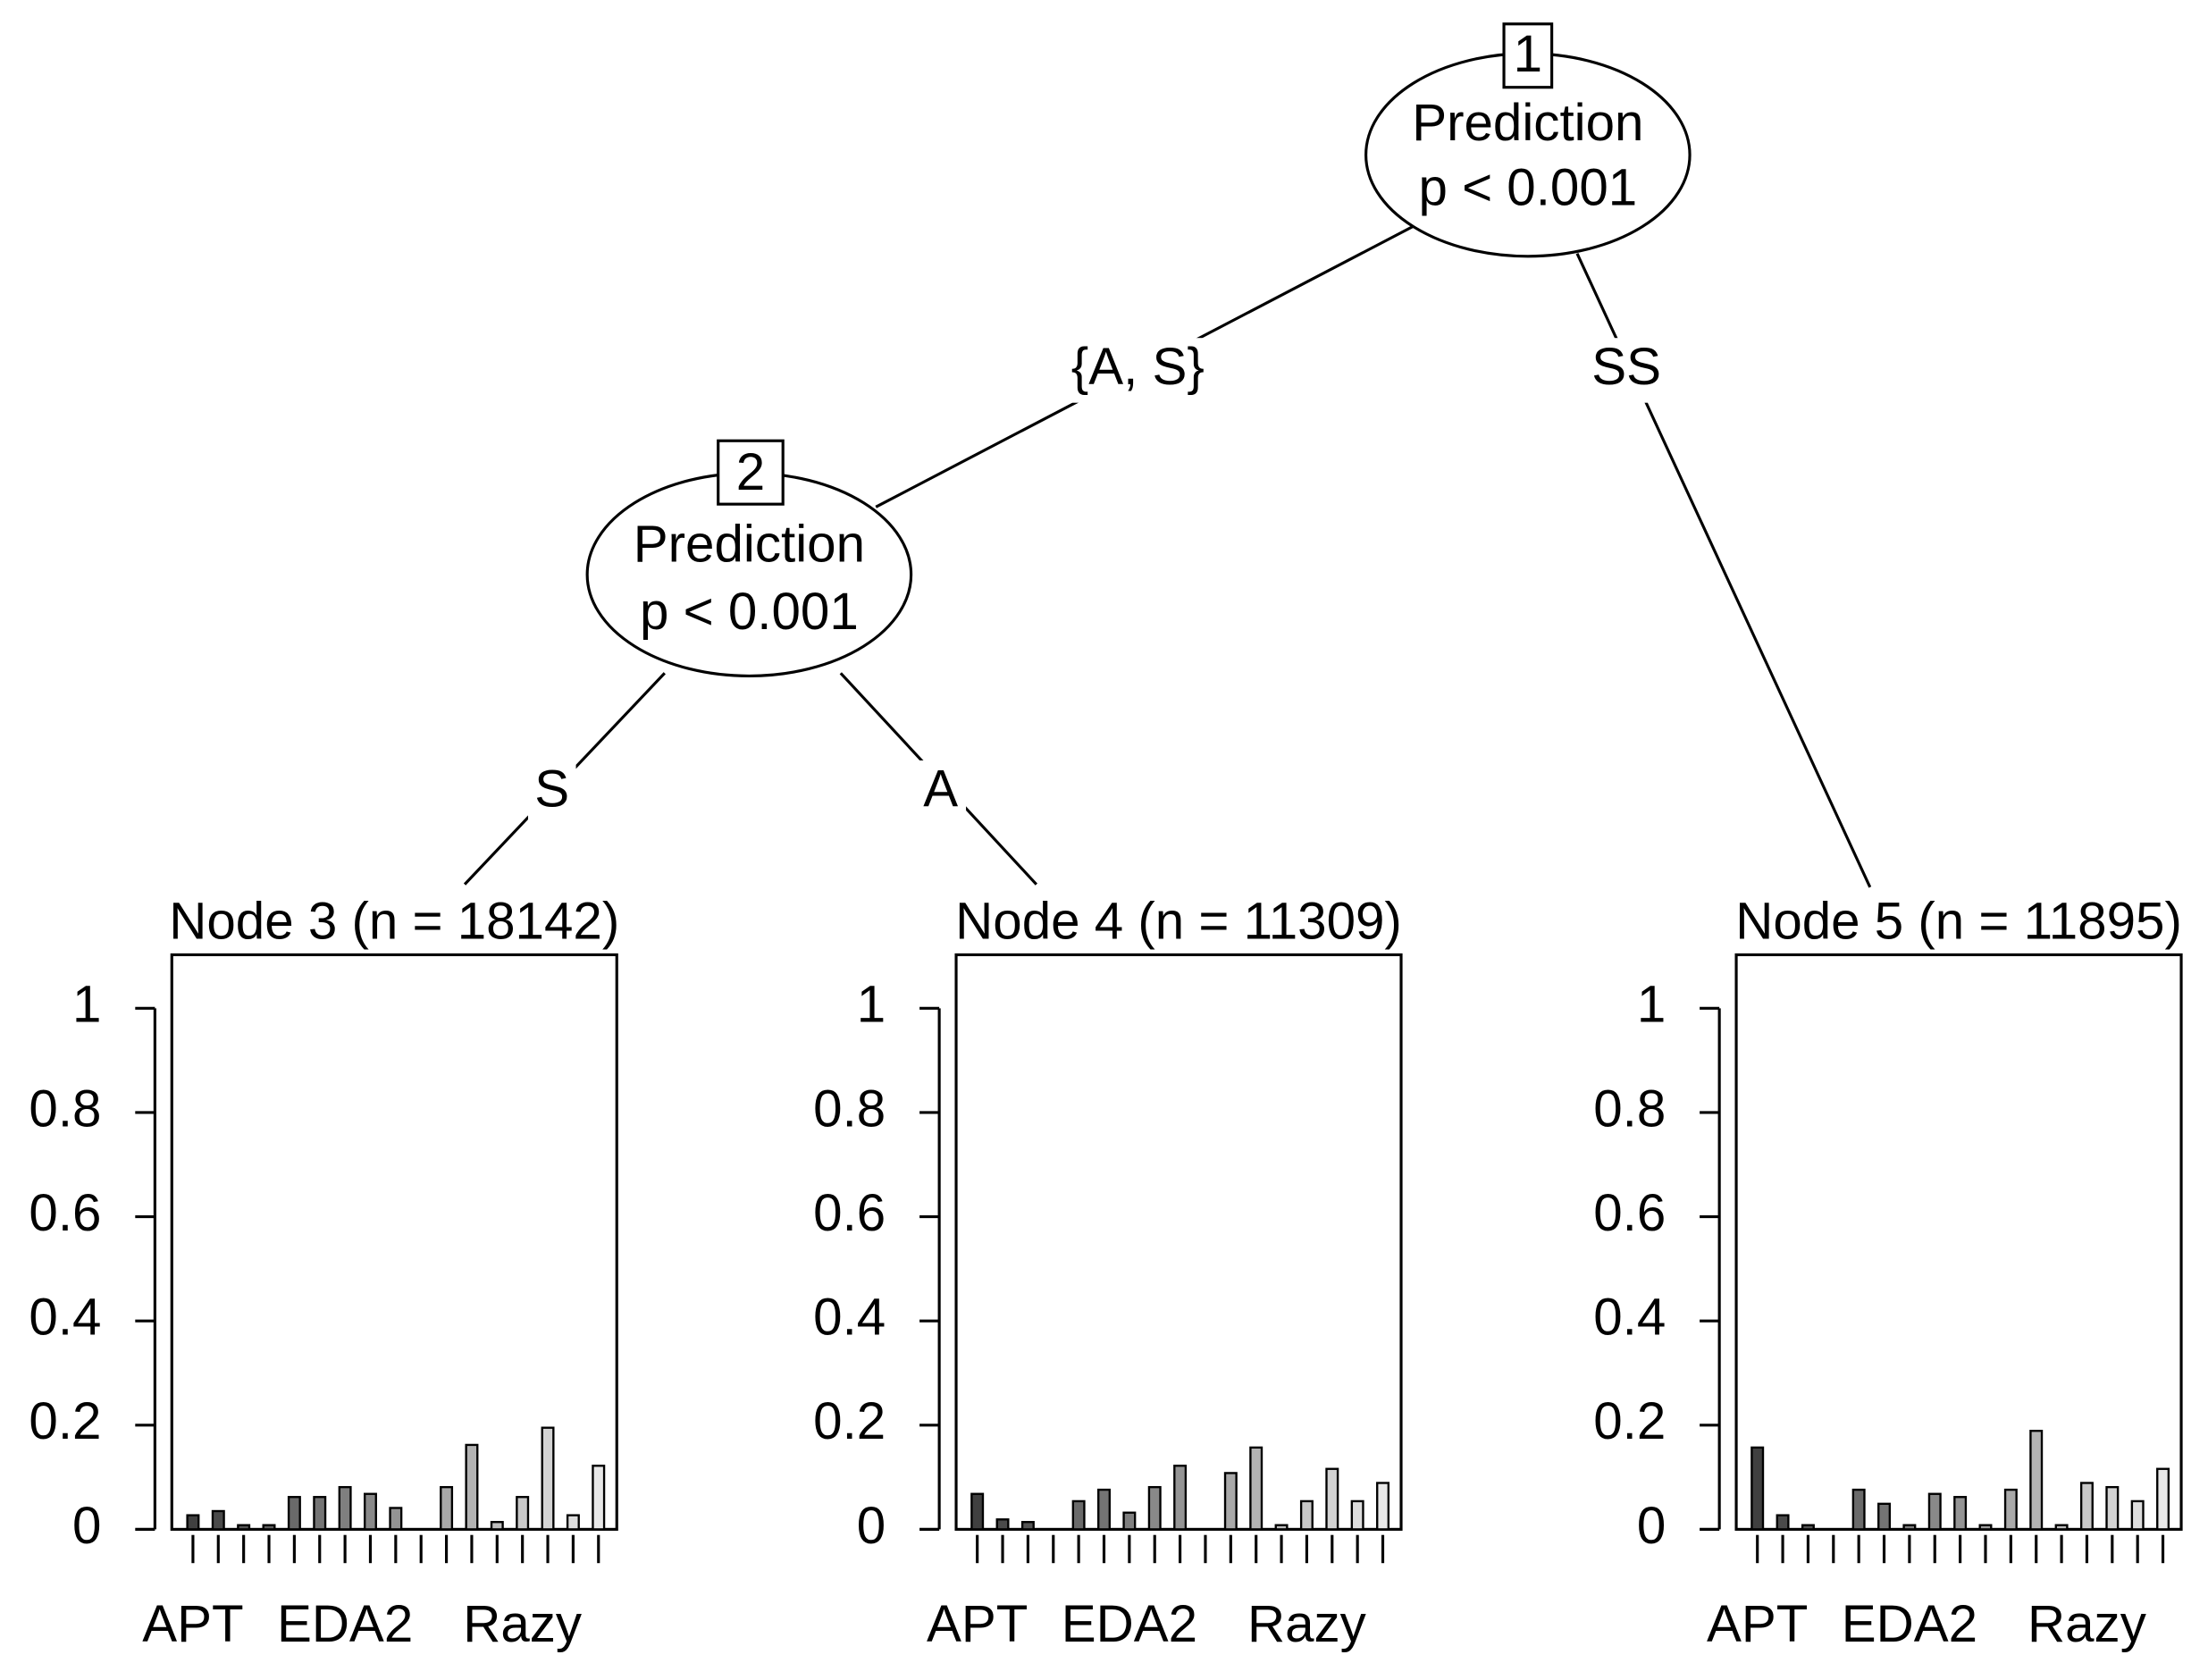 The height and width of the screenshot is (1680, 2208). I want to click on edge-label: A, so click(940, 789).